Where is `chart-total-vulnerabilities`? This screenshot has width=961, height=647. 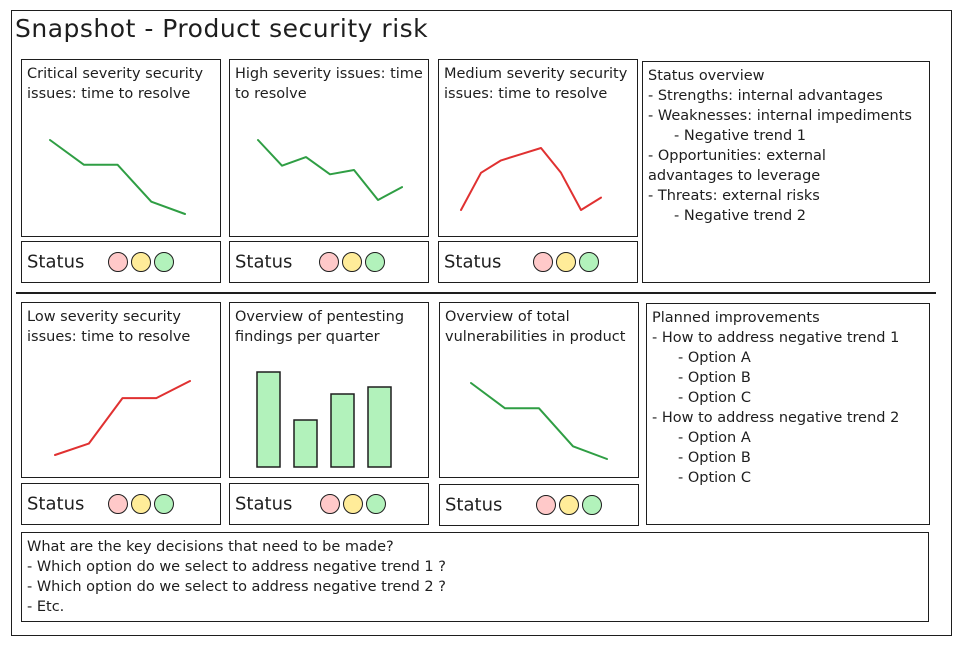
chart-total-vulnerabilities is located at coordinates (539, 421).